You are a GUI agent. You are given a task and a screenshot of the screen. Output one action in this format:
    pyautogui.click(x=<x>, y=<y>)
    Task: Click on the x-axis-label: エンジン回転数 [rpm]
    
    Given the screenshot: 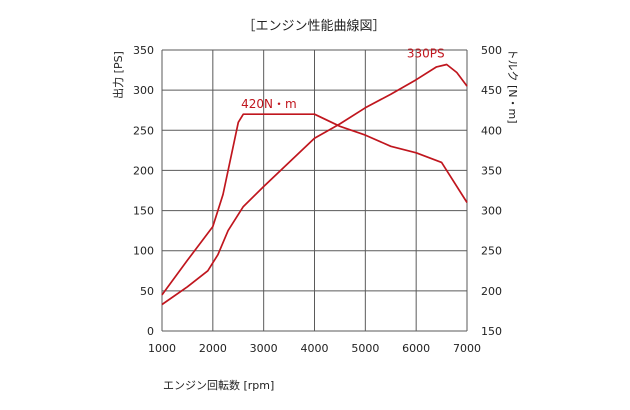 What is the action you would take?
    pyautogui.click(x=218, y=385)
    